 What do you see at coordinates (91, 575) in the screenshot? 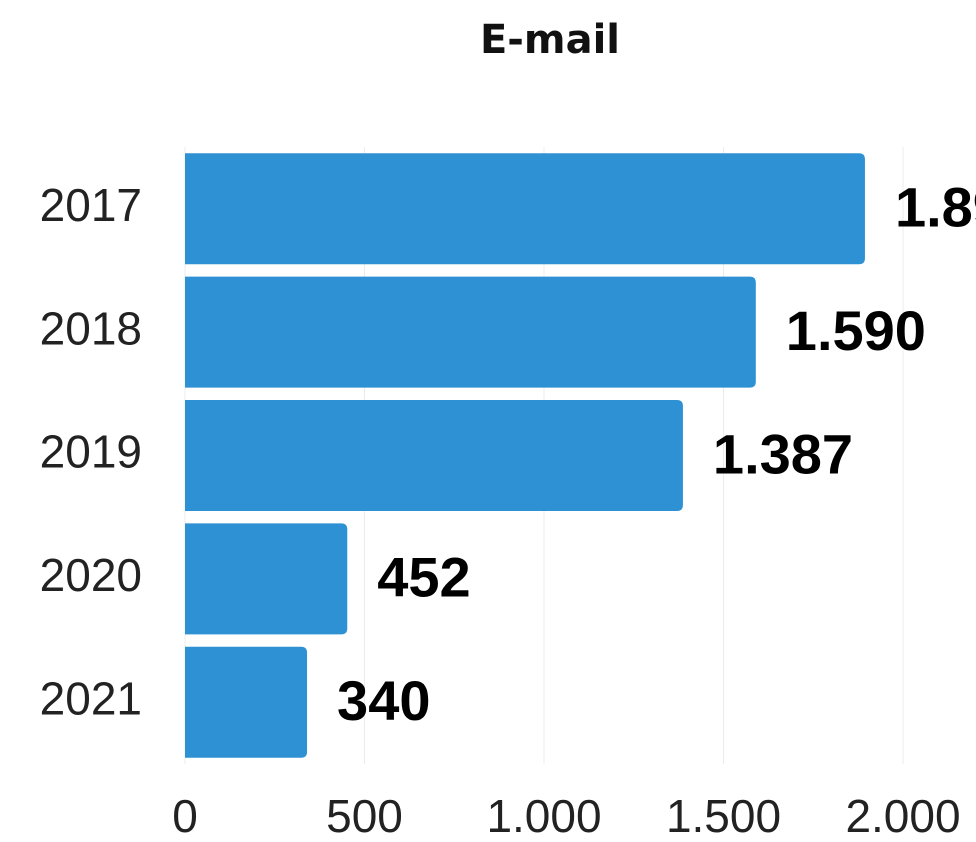
I see `y-tick-label: 2020` at bounding box center [91, 575].